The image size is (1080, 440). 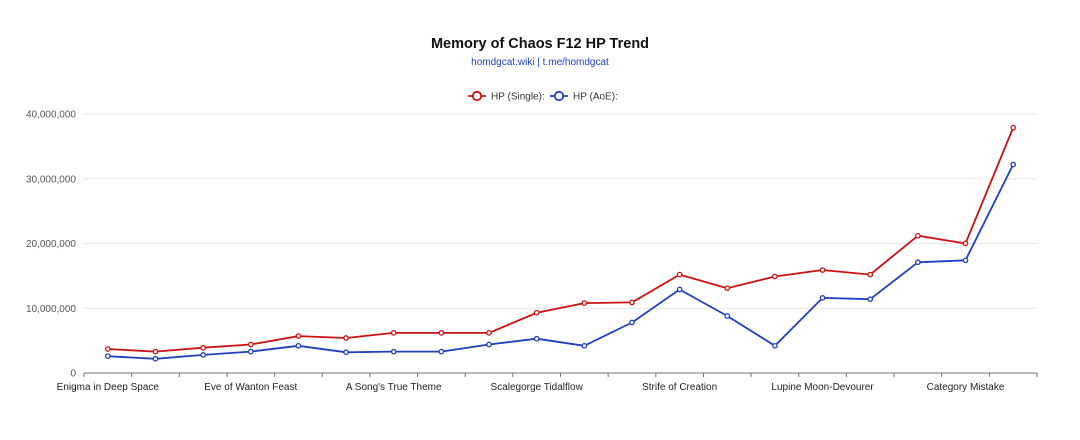 I want to click on legend-label: HP (AoE):, so click(x=595, y=97).